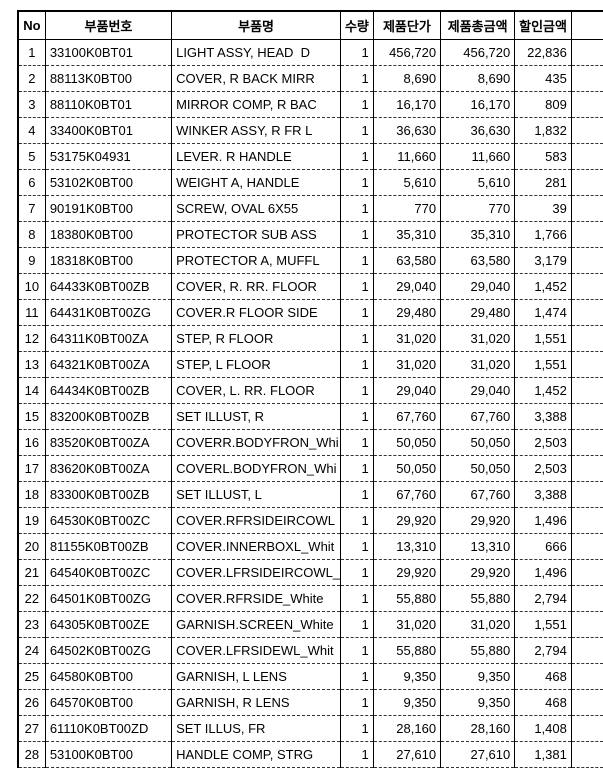 Image resolution: width=603 pixels, height=771 pixels. What do you see at coordinates (256, 390) in the screenshot?
I see `cell-part_name: COVER, L. RR. FLOOR` at bounding box center [256, 390].